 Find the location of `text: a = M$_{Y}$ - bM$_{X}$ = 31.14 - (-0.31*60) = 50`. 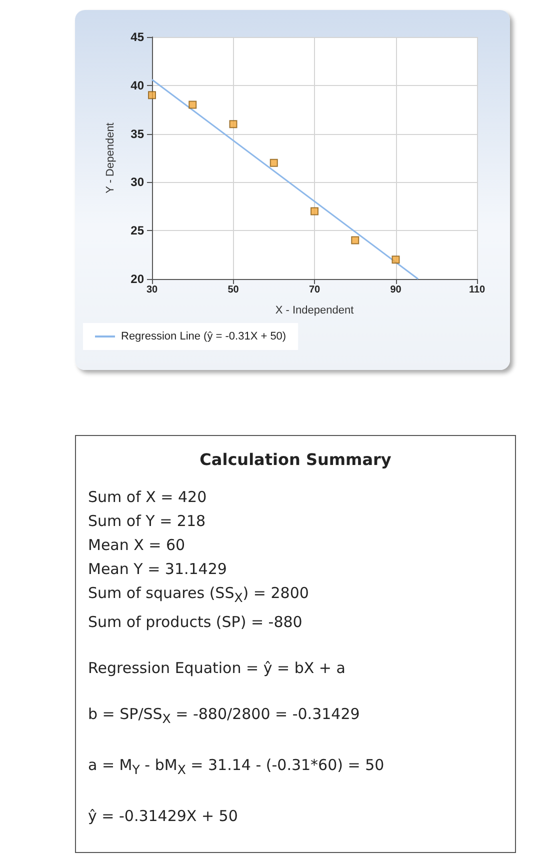

text: a = M$_{Y}$ - bM$_{X}$ = 31.14 - (-0.31*60) = 50 is located at coordinates (237, 767).